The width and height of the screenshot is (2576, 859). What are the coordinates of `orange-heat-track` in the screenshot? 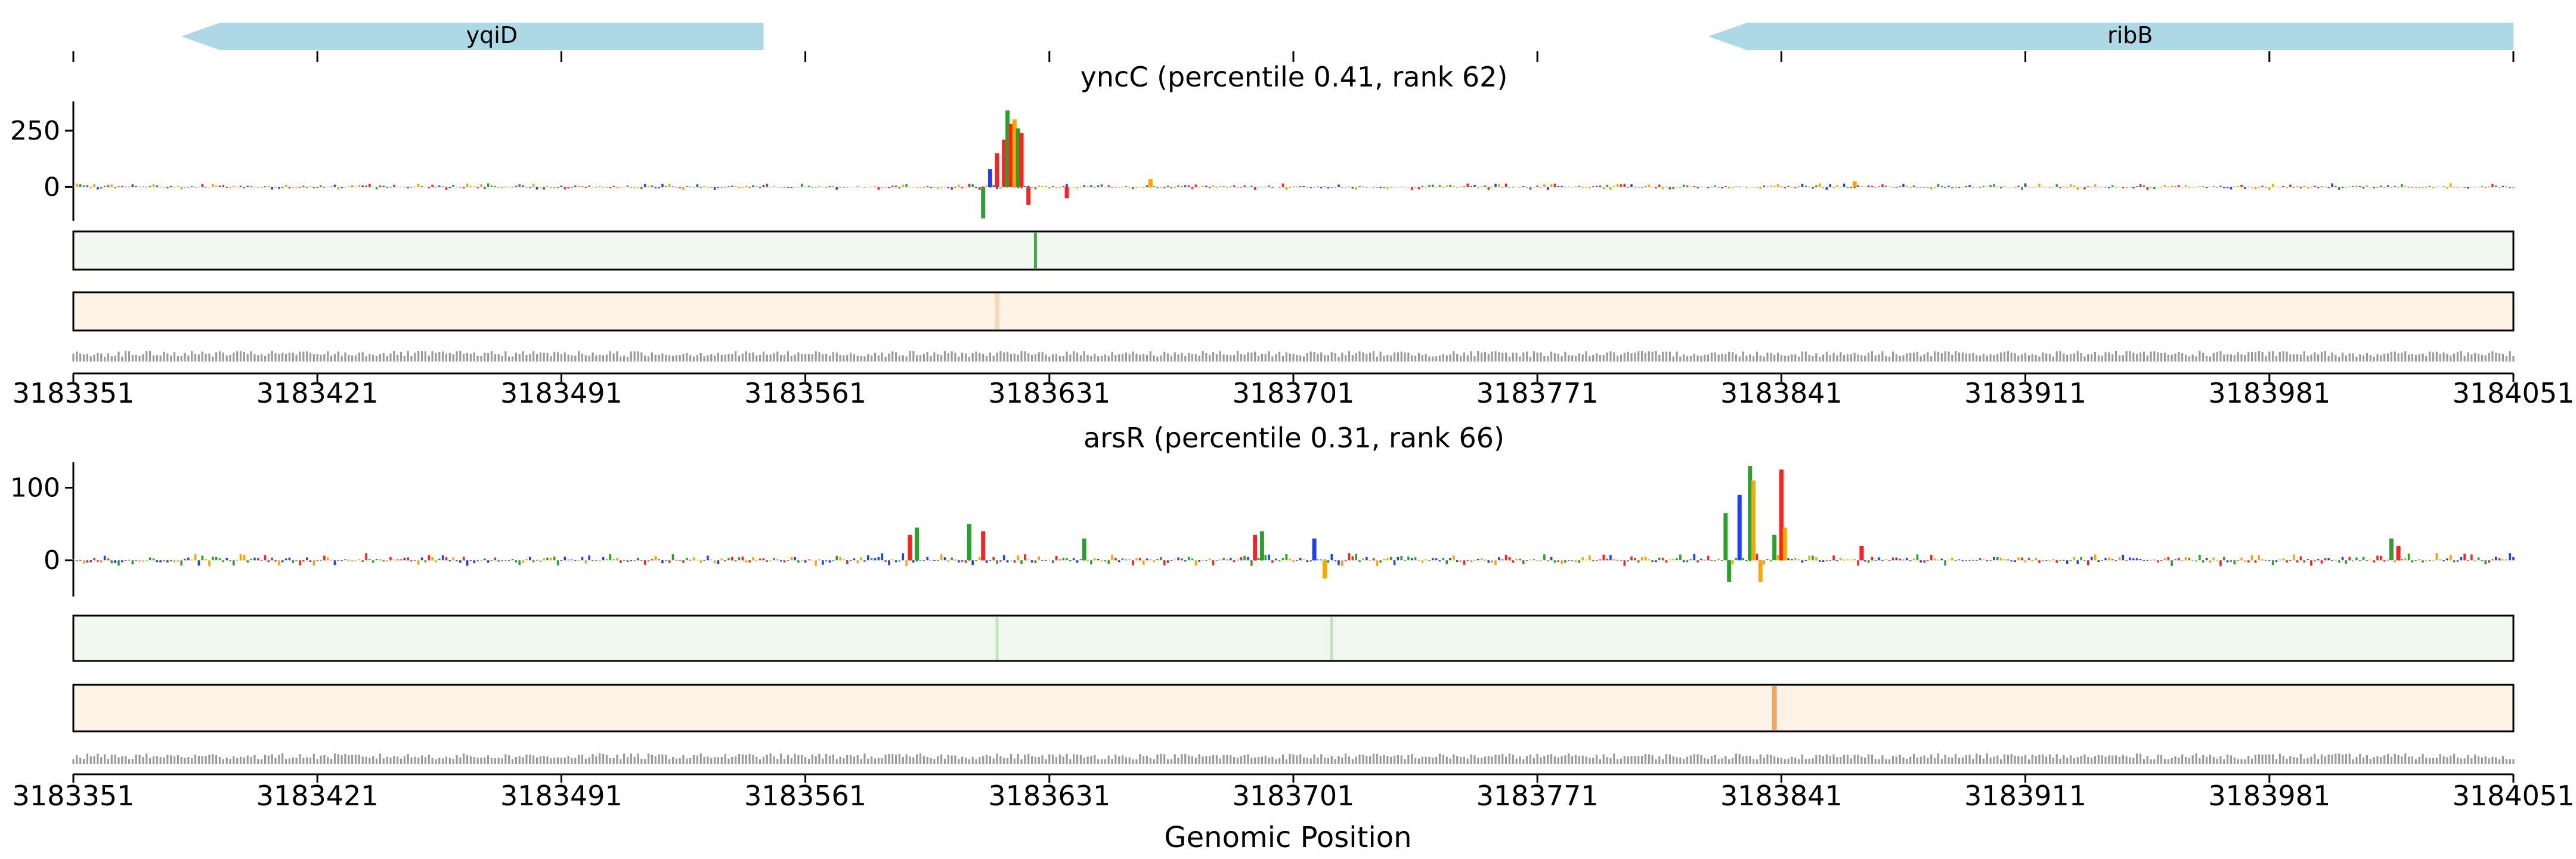 It's located at (1293, 312).